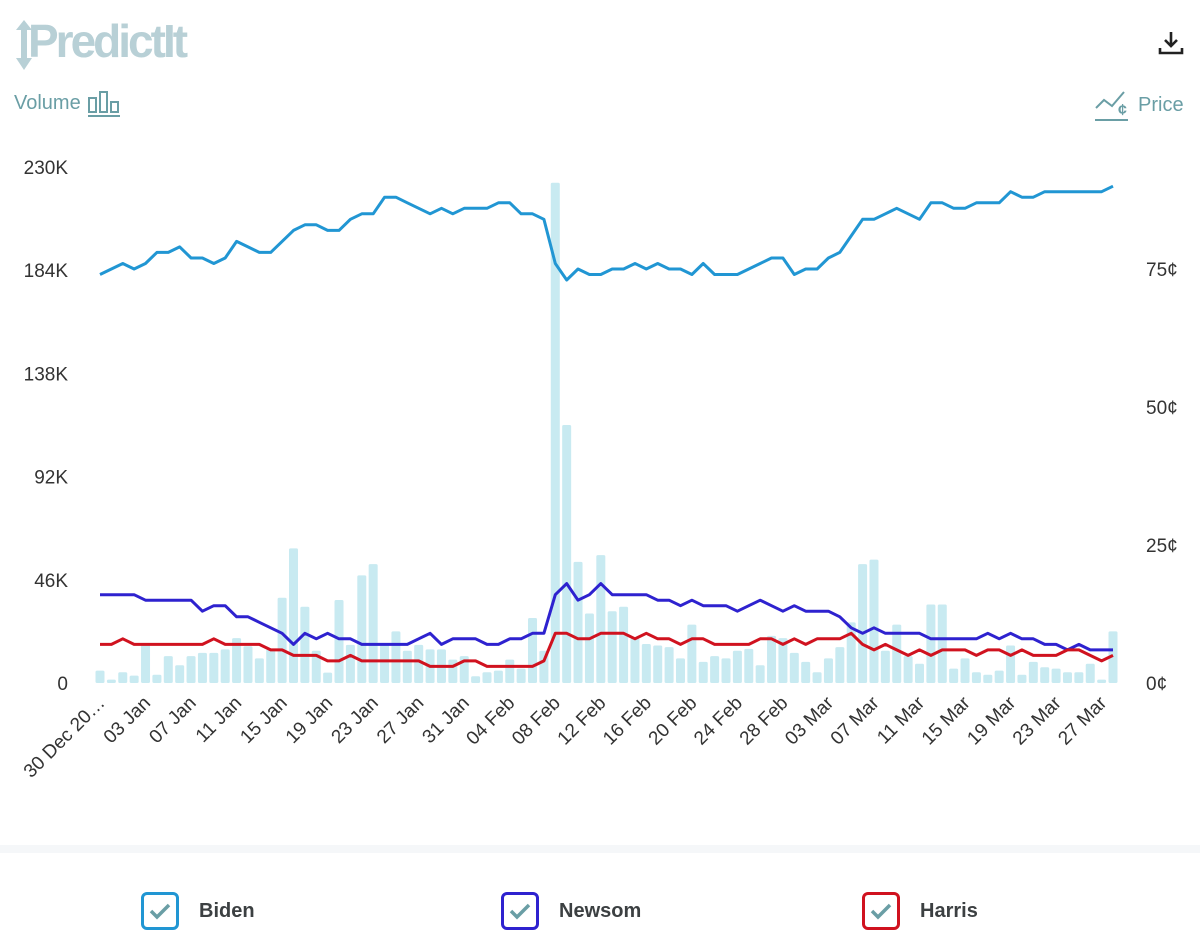 This screenshot has width=1200, height=946. I want to click on line-chart-cent-icon: ¢, so click(1111, 106).